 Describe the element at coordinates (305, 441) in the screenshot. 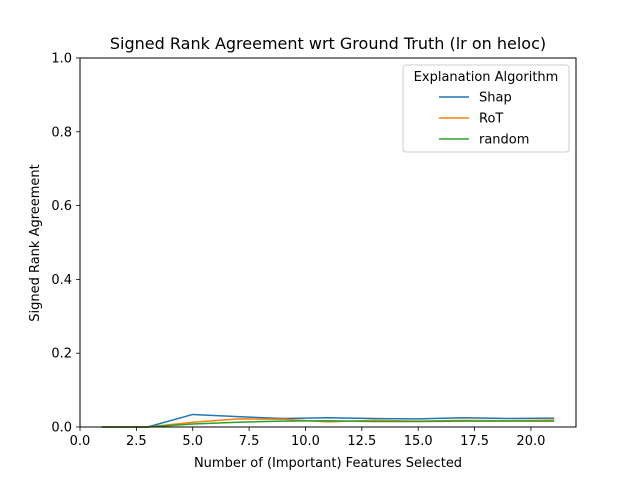

I see `x-tick-label: 10.0` at that location.